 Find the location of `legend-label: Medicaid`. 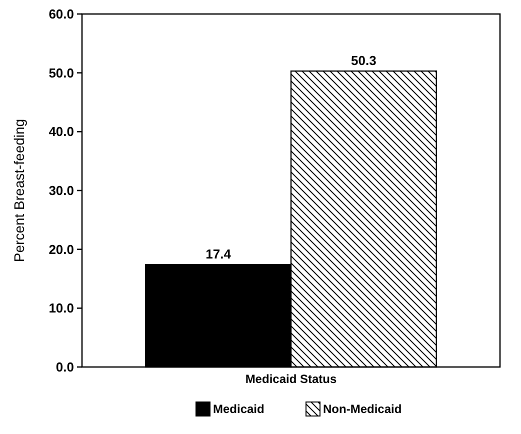

legend-label: Medicaid is located at coordinates (238, 409).